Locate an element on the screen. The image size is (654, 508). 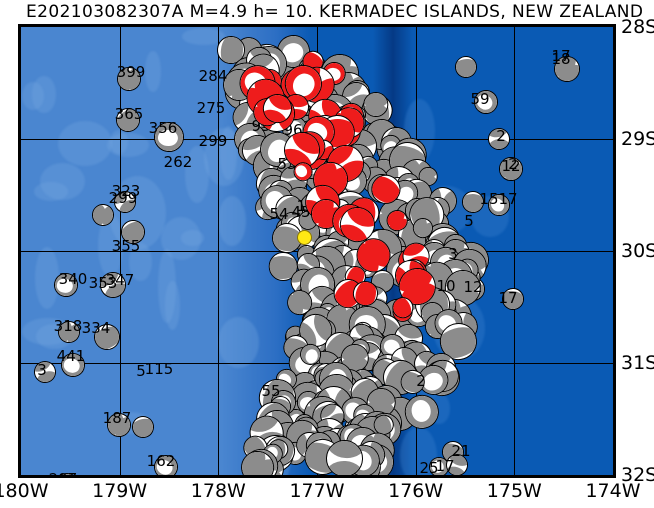
depth-label: 55 is located at coordinates (271, 391).